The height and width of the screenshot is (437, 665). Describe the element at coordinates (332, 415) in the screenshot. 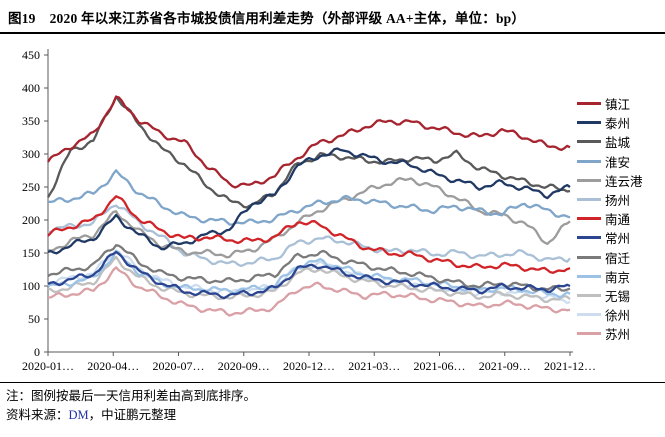

I see `source-line: 资料来源：DM，中证鹏元整理` at that location.